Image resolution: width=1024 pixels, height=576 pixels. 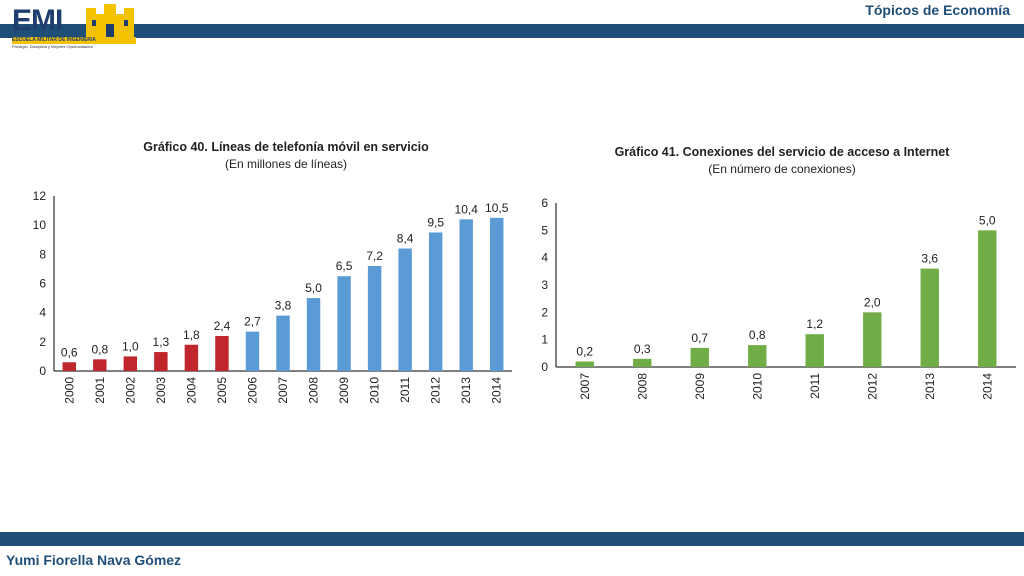 I want to click on data-label: 3,6, so click(x=929, y=259).